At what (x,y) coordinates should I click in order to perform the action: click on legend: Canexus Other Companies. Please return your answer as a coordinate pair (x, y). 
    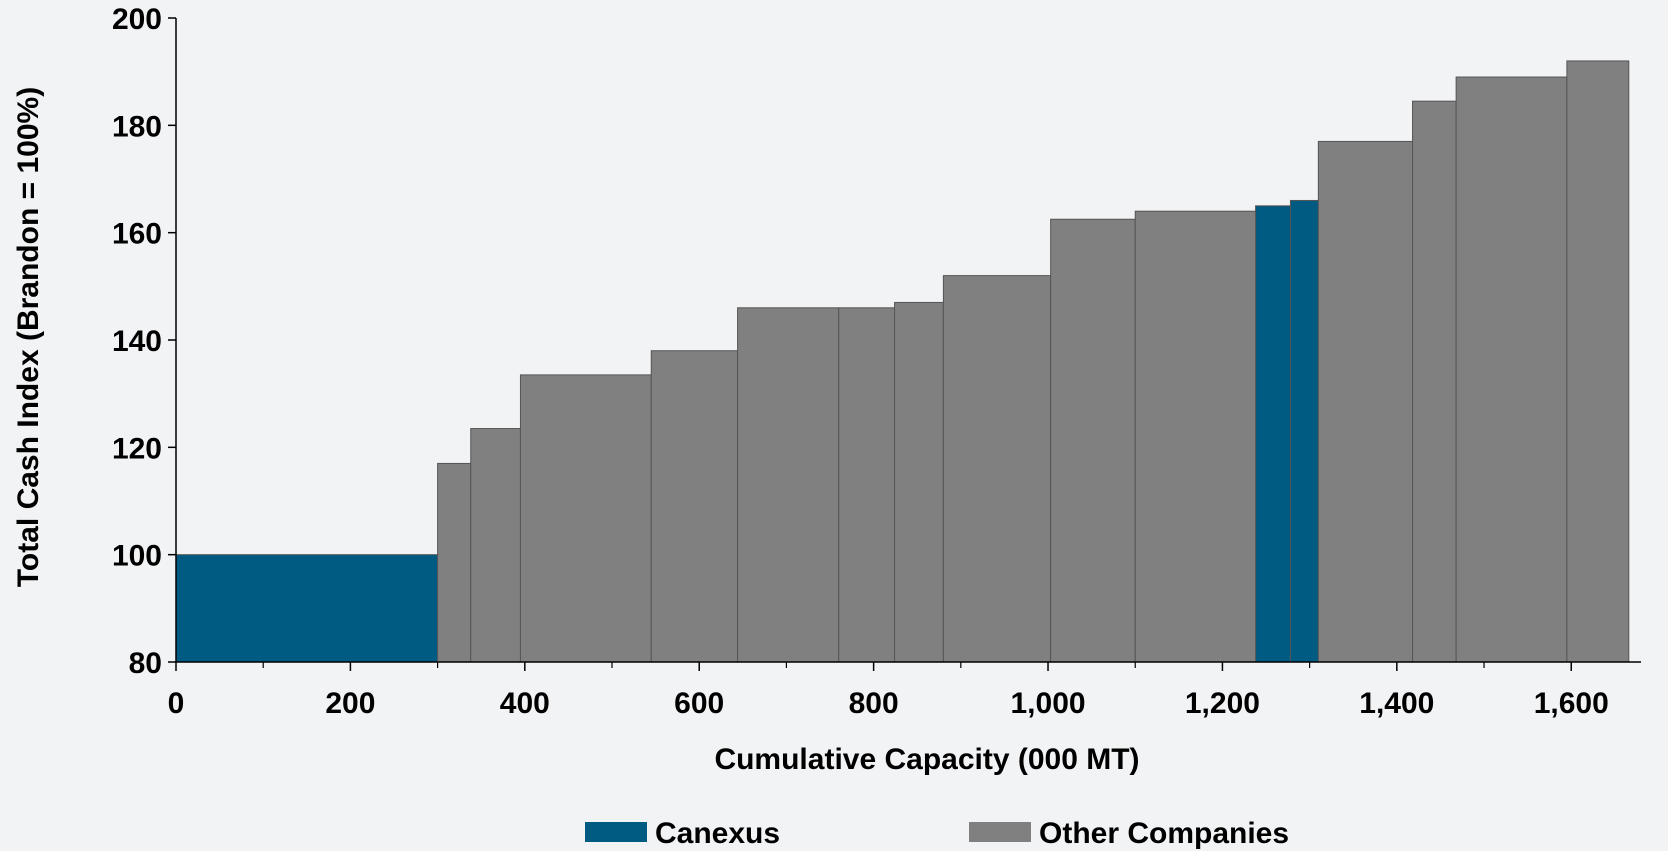
    Looking at the image, I should click on (937, 833).